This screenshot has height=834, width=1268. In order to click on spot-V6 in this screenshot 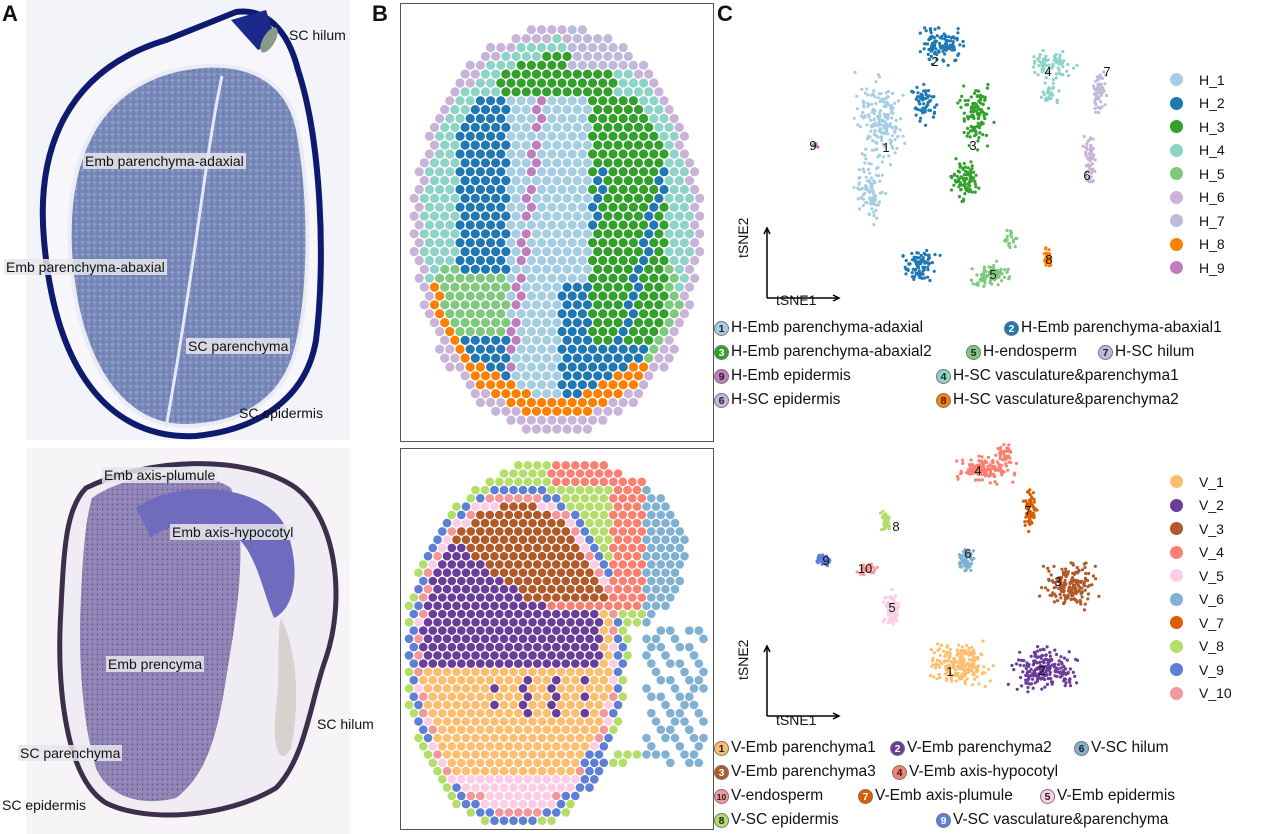, I will do `click(684, 539)`.